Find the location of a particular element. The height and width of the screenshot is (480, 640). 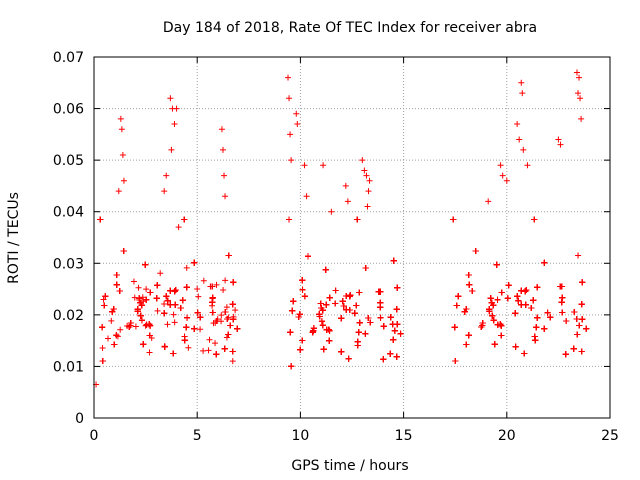

x-tick-label: 10 is located at coordinates (300, 436).